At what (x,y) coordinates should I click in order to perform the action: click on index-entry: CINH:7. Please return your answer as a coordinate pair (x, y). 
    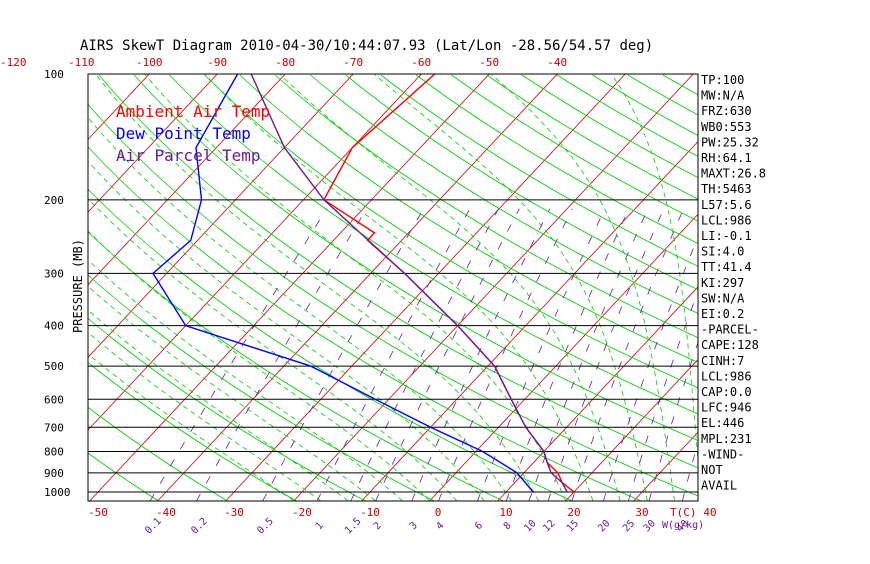
    Looking at the image, I should click on (722, 361).